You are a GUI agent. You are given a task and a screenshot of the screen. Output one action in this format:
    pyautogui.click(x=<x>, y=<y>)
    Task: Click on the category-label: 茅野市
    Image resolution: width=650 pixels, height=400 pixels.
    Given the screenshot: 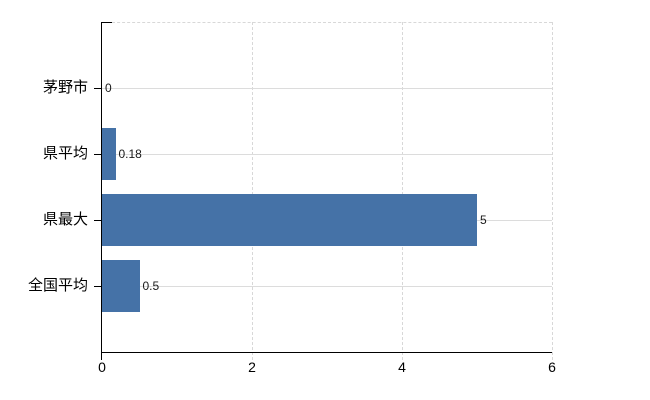 What is the action you would take?
    pyautogui.click(x=65, y=87)
    